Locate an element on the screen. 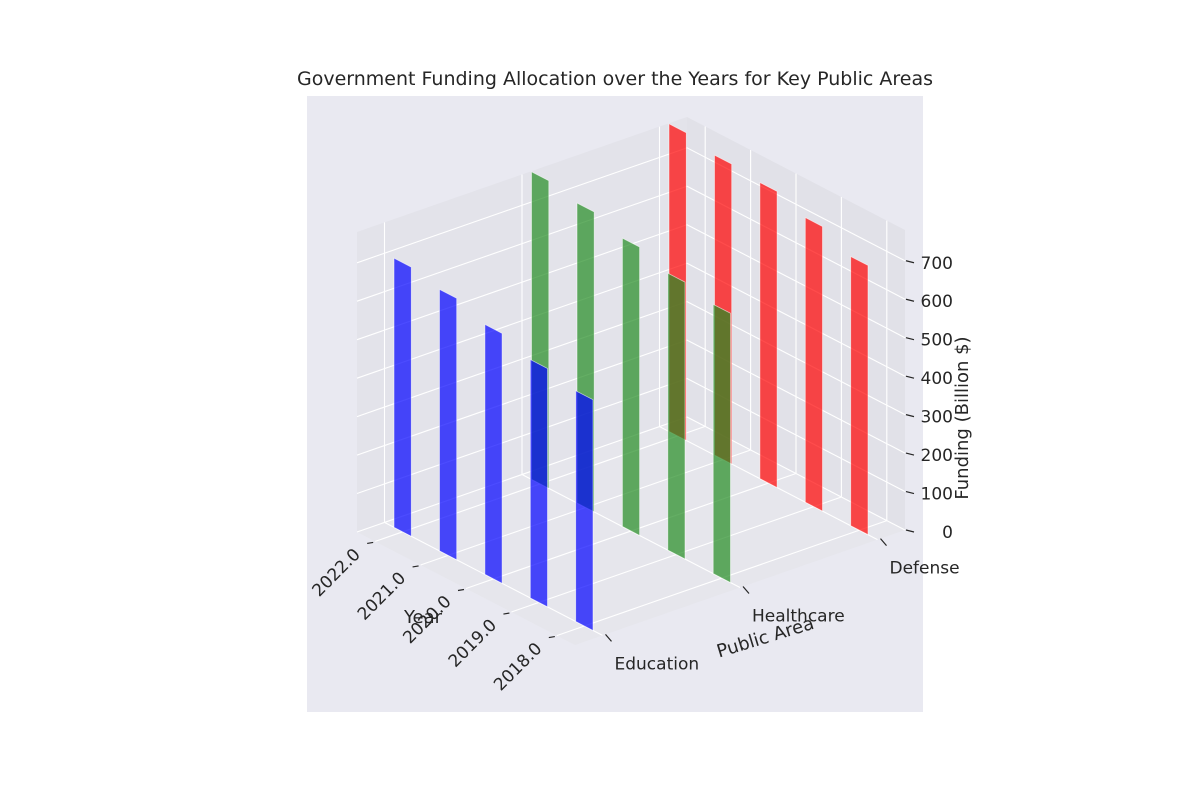  bar-education-2018.0 is located at coordinates (584, 511).